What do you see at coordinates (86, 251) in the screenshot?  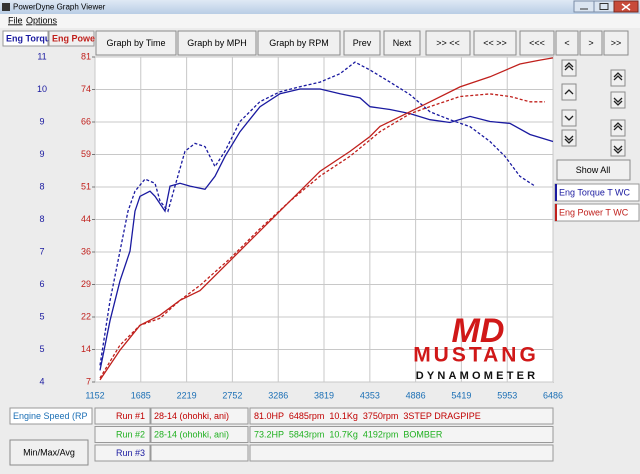 I see `y2-tick-label: 36` at bounding box center [86, 251].